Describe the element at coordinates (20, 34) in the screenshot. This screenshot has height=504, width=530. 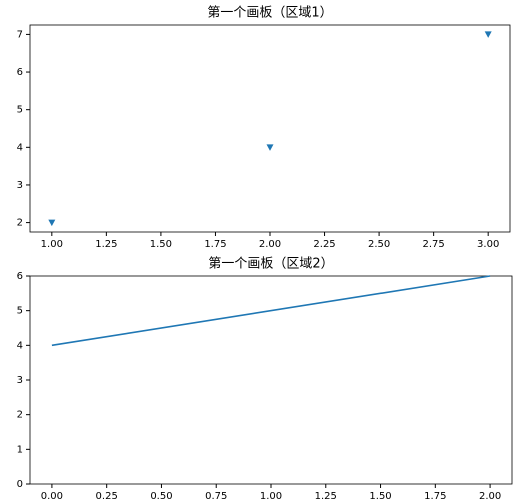
I see `y-tick-label: 7` at that location.